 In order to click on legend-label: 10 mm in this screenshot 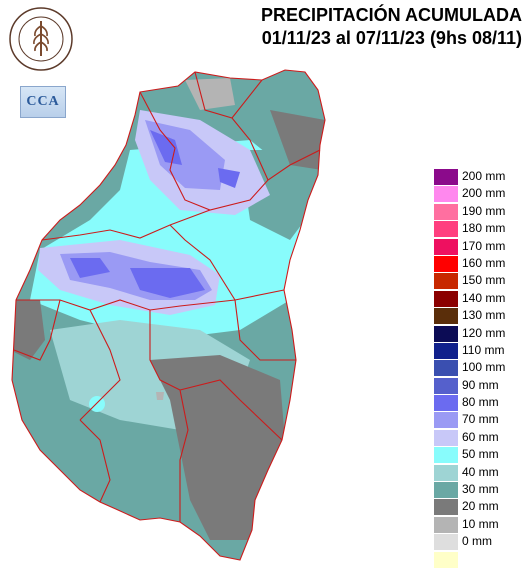, I will do `click(480, 523)`.